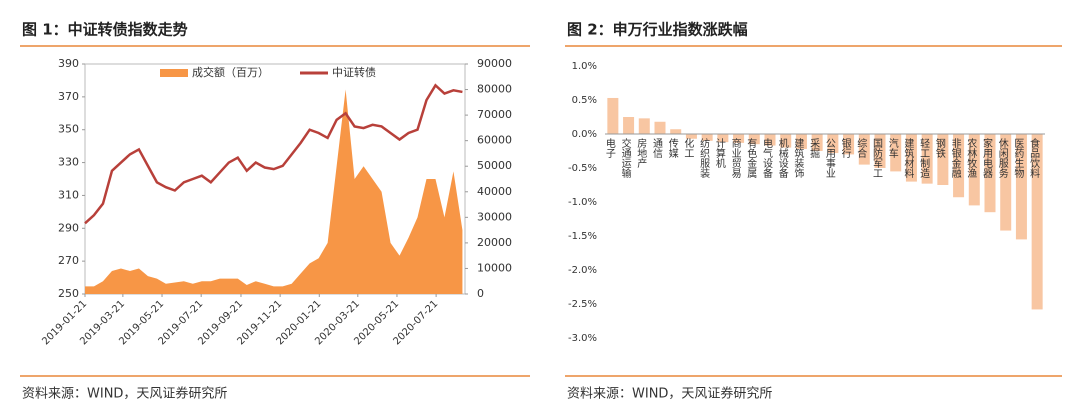 This screenshot has height=411, width=1080. Describe the element at coordinates (494, 140) in the screenshot. I see `y2-tick-label: 60000` at that location.